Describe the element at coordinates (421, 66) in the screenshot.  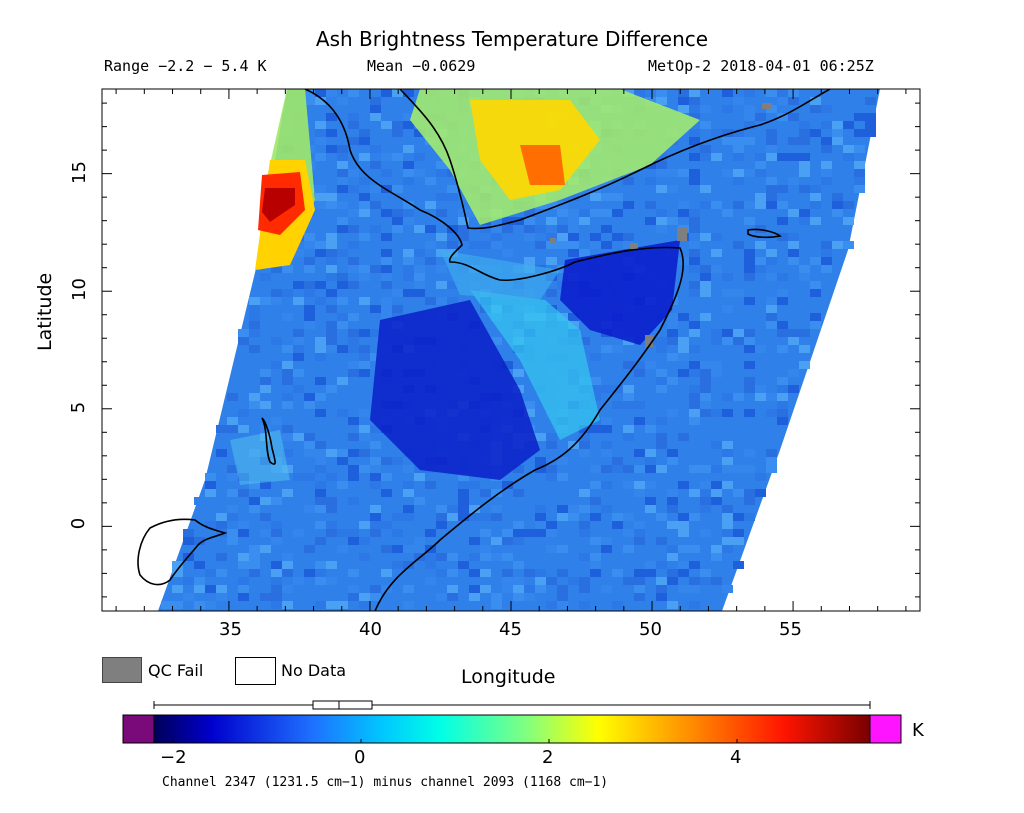
I see `mean-readout: Mean −0.0629` at that location.